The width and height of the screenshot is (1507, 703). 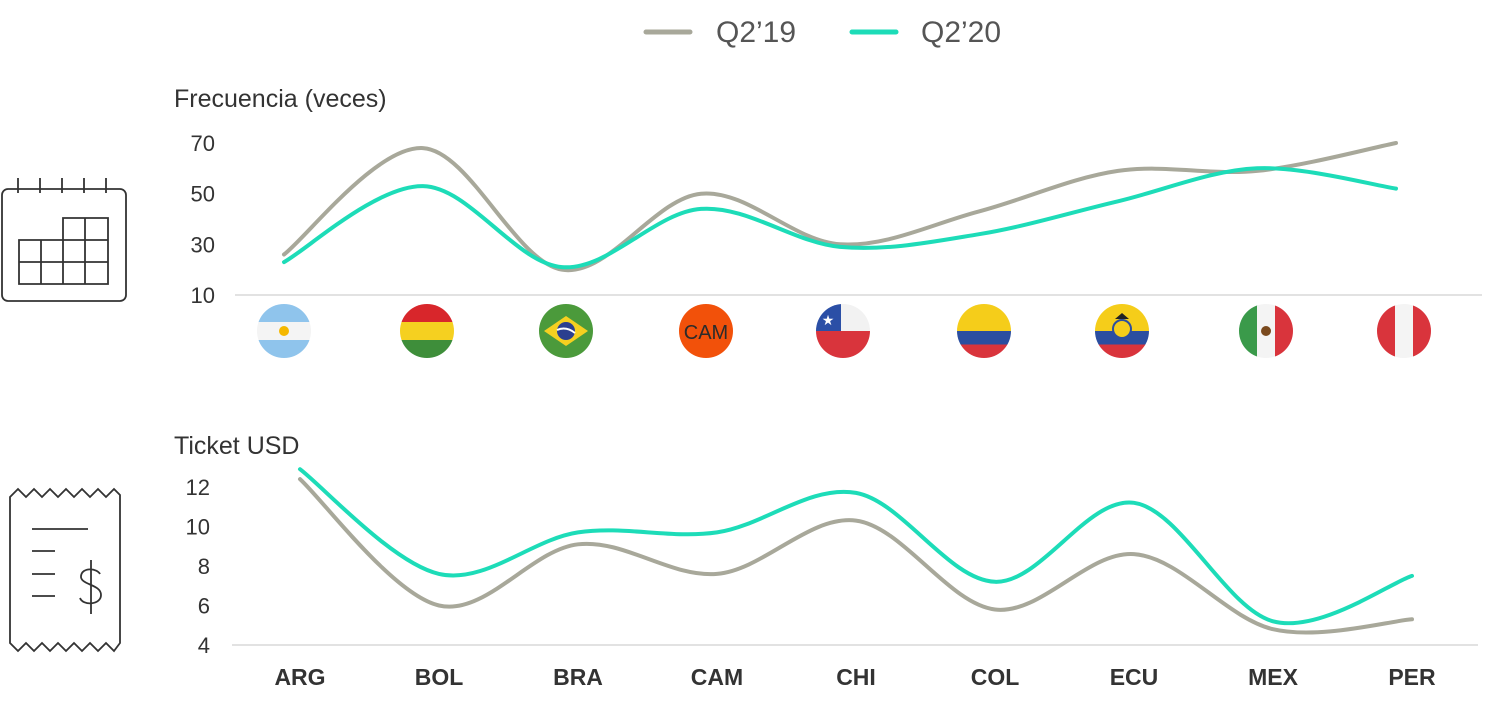 What do you see at coordinates (578, 677) in the screenshot?
I see `x-tick-label: BRA` at bounding box center [578, 677].